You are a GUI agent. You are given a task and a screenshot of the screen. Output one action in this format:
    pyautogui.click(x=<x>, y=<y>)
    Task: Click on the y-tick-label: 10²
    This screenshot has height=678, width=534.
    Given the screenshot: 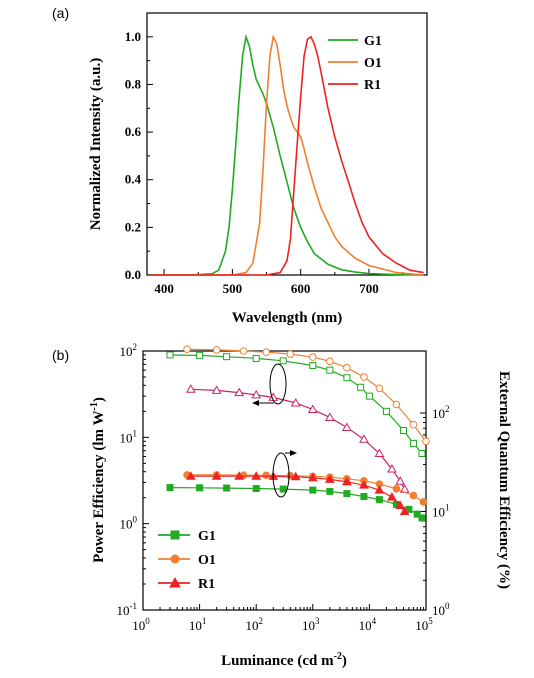 What is the action you would take?
    pyautogui.click(x=129, y=350)
    